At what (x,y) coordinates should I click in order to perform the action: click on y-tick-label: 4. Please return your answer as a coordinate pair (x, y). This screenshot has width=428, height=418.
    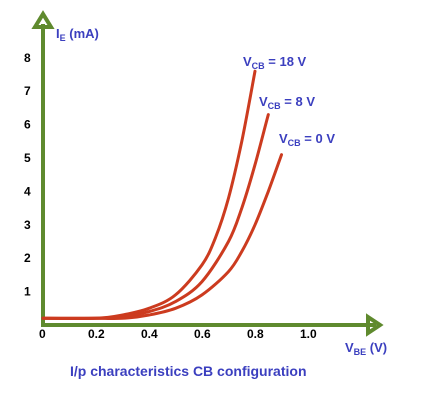
    Looking at the image, I should click on (27, 191).